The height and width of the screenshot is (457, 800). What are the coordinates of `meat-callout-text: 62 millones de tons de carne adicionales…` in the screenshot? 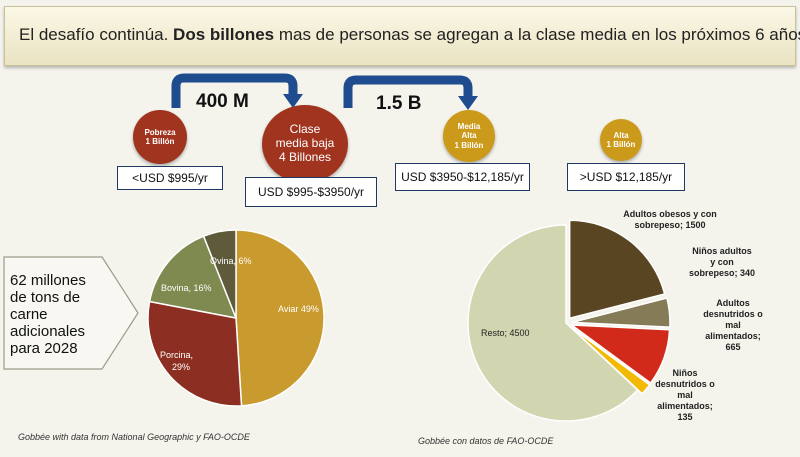 It's located at (48, 314).